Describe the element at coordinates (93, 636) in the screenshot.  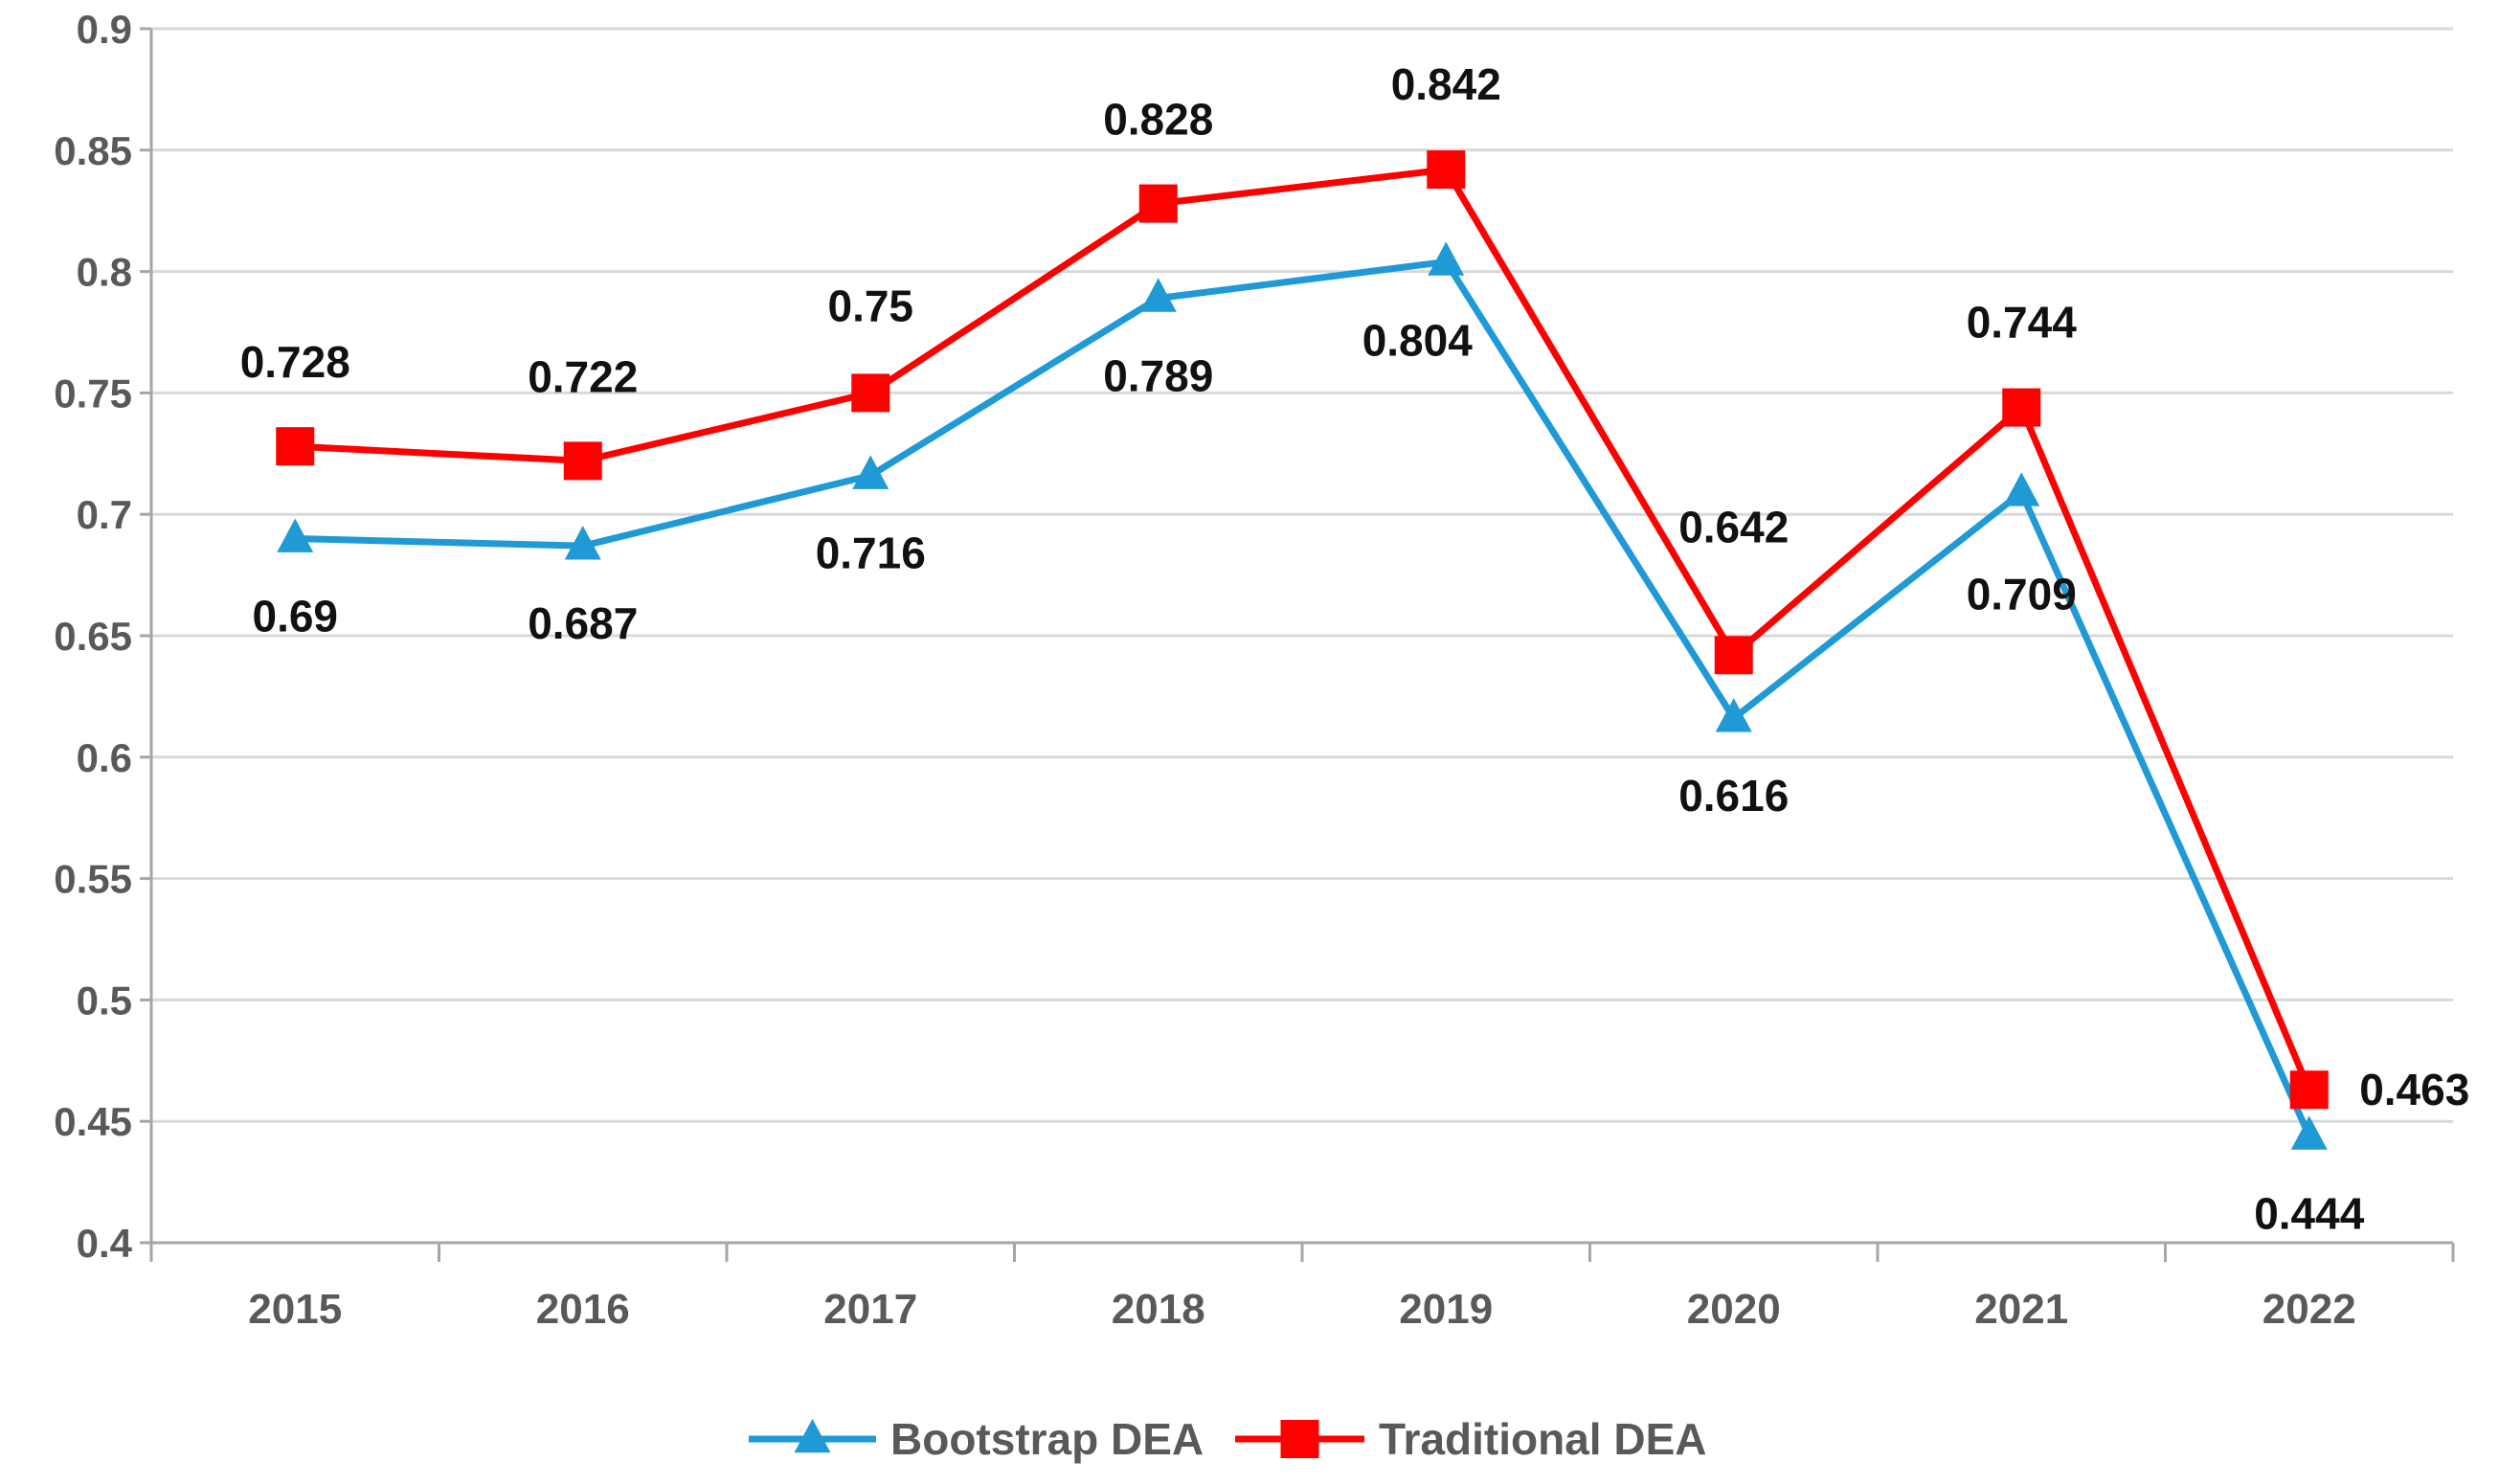
I see `y-tick-label: 0.65` at that location.